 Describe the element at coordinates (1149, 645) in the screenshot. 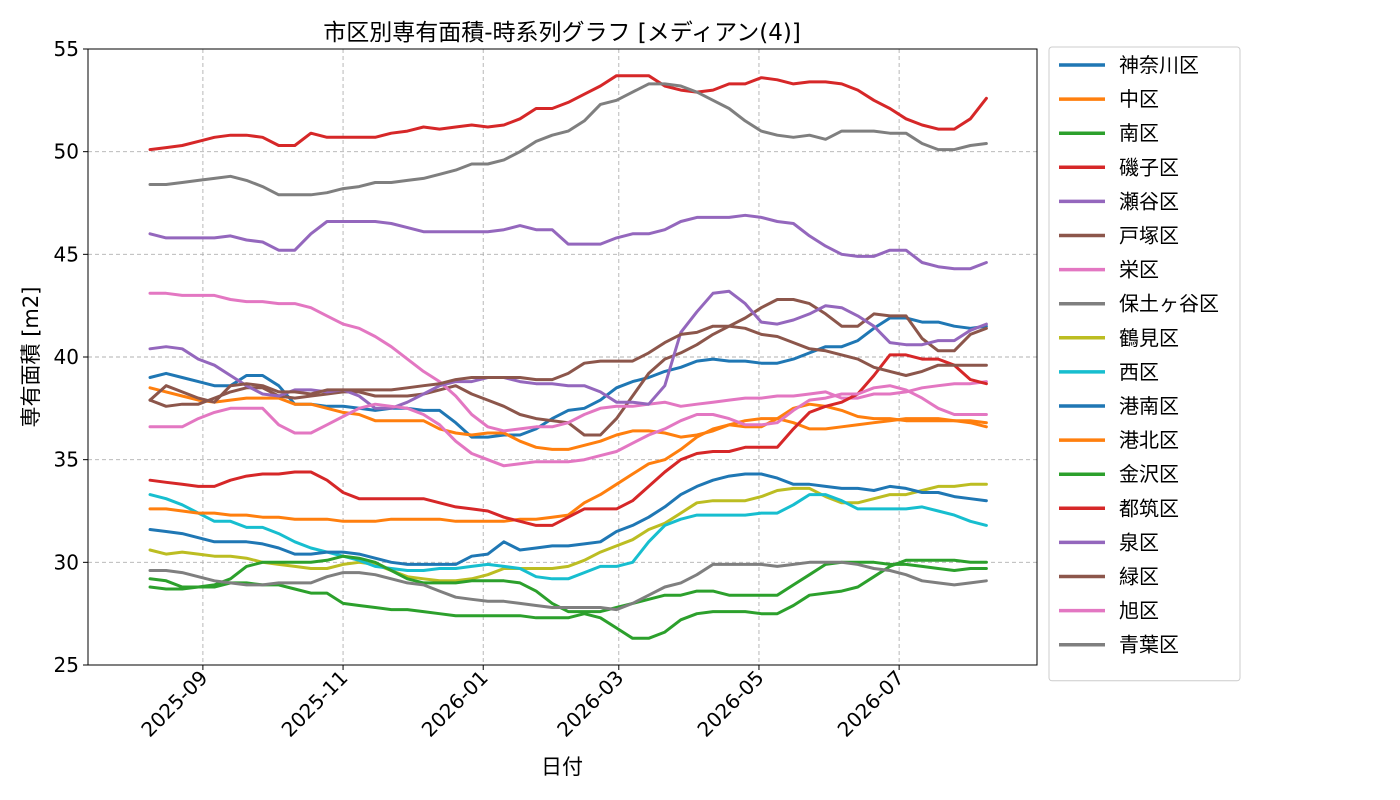

I see `legend-label: 青葉区` at that location.